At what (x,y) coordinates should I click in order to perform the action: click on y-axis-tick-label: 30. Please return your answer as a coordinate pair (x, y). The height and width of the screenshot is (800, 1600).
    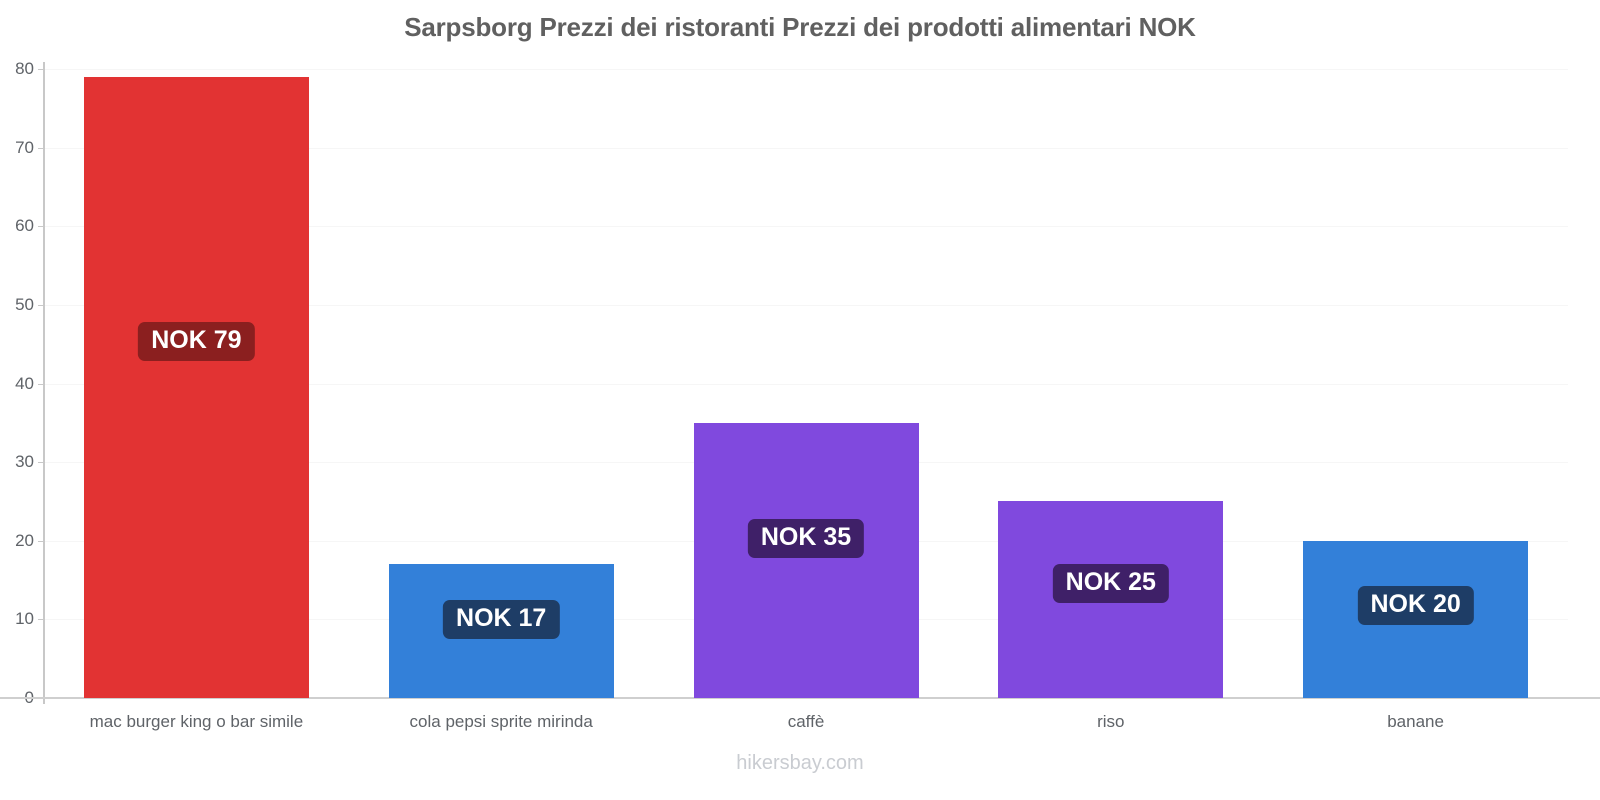
    Looking at the image, I should click on (24, 462).